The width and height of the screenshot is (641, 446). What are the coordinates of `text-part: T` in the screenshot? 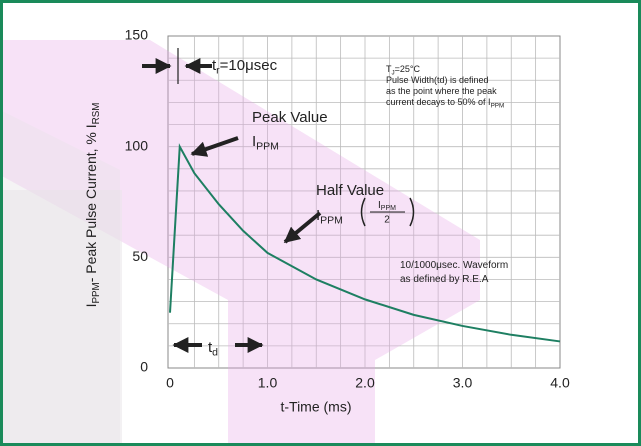 It's located at (389, 69).